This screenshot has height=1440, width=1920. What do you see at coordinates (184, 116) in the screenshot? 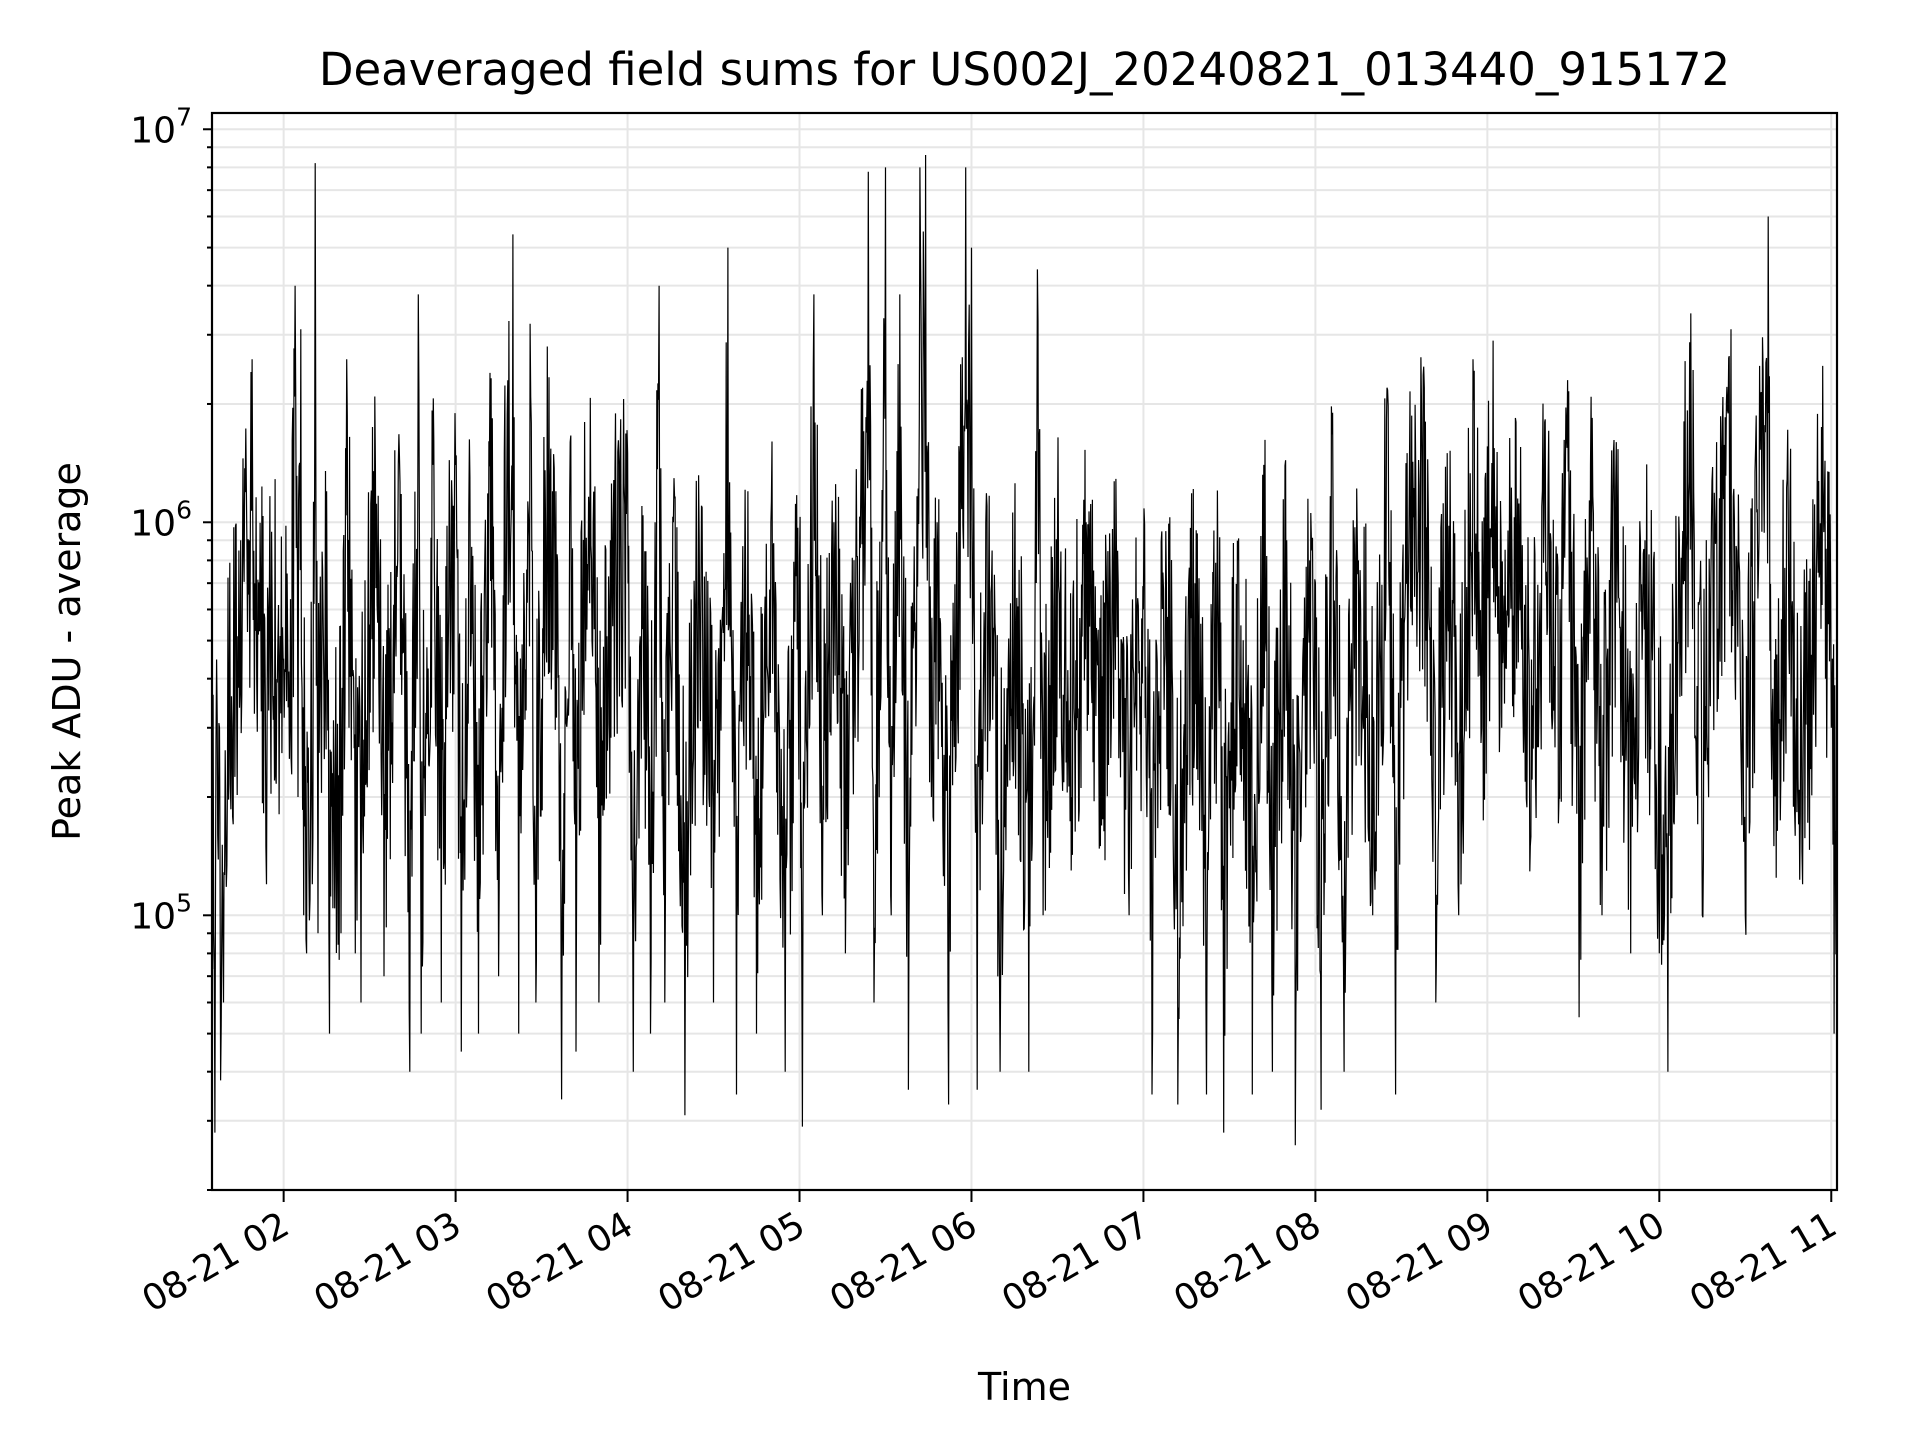
I see `y-tick-exponent: 7` at bounding box center [184, 116].